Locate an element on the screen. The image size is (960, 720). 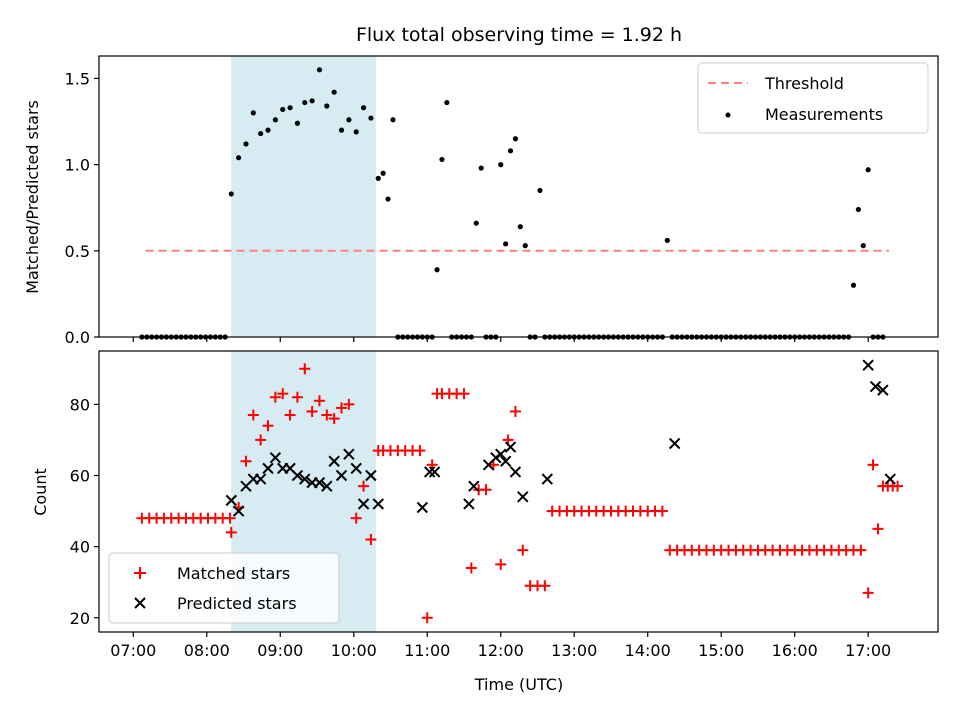
x-tick-label: 09:00 is located at coordinates (280, 650).